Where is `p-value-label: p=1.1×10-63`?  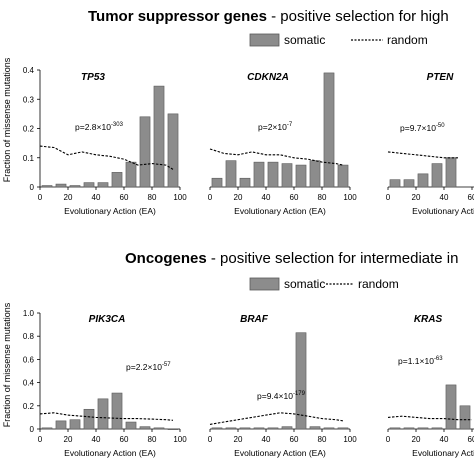 p-value-label: p=1.1×10-63 is located at coordinates (420, 361).